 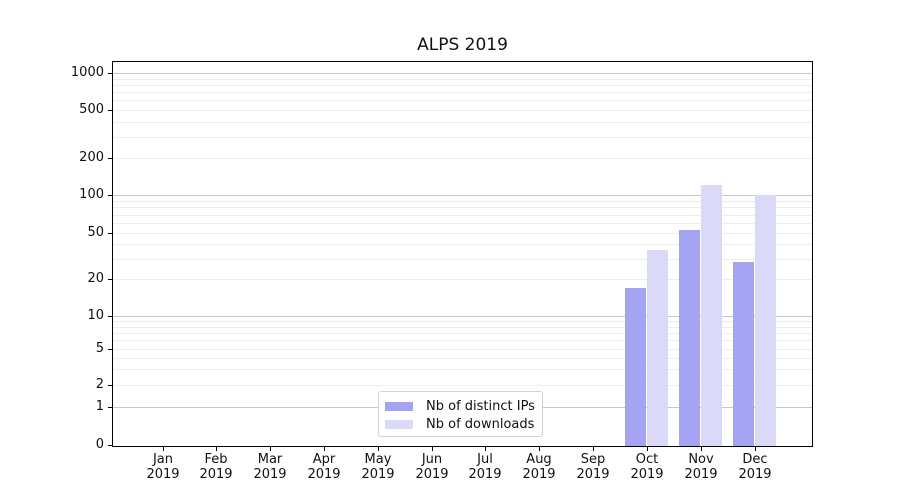 I want to click on x-tick-month: May, so click(x=378, y=459).